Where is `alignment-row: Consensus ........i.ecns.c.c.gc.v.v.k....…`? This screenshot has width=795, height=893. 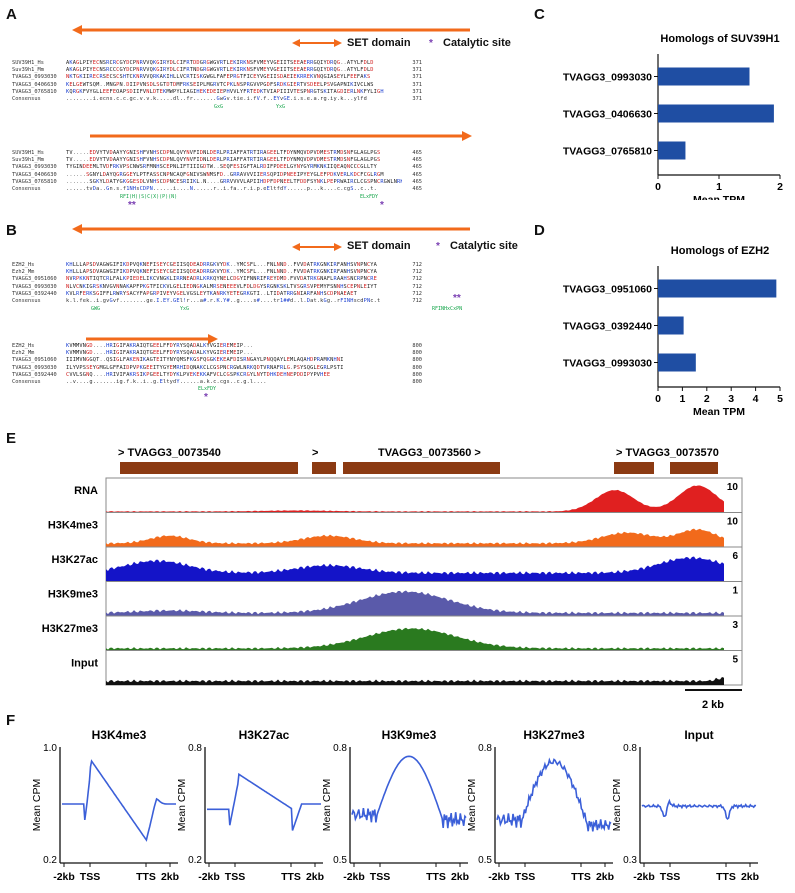
alignment-row: Consensus ........i.ecns.c.c.gc.v.v.k....… is located at coordinates (217, 99).